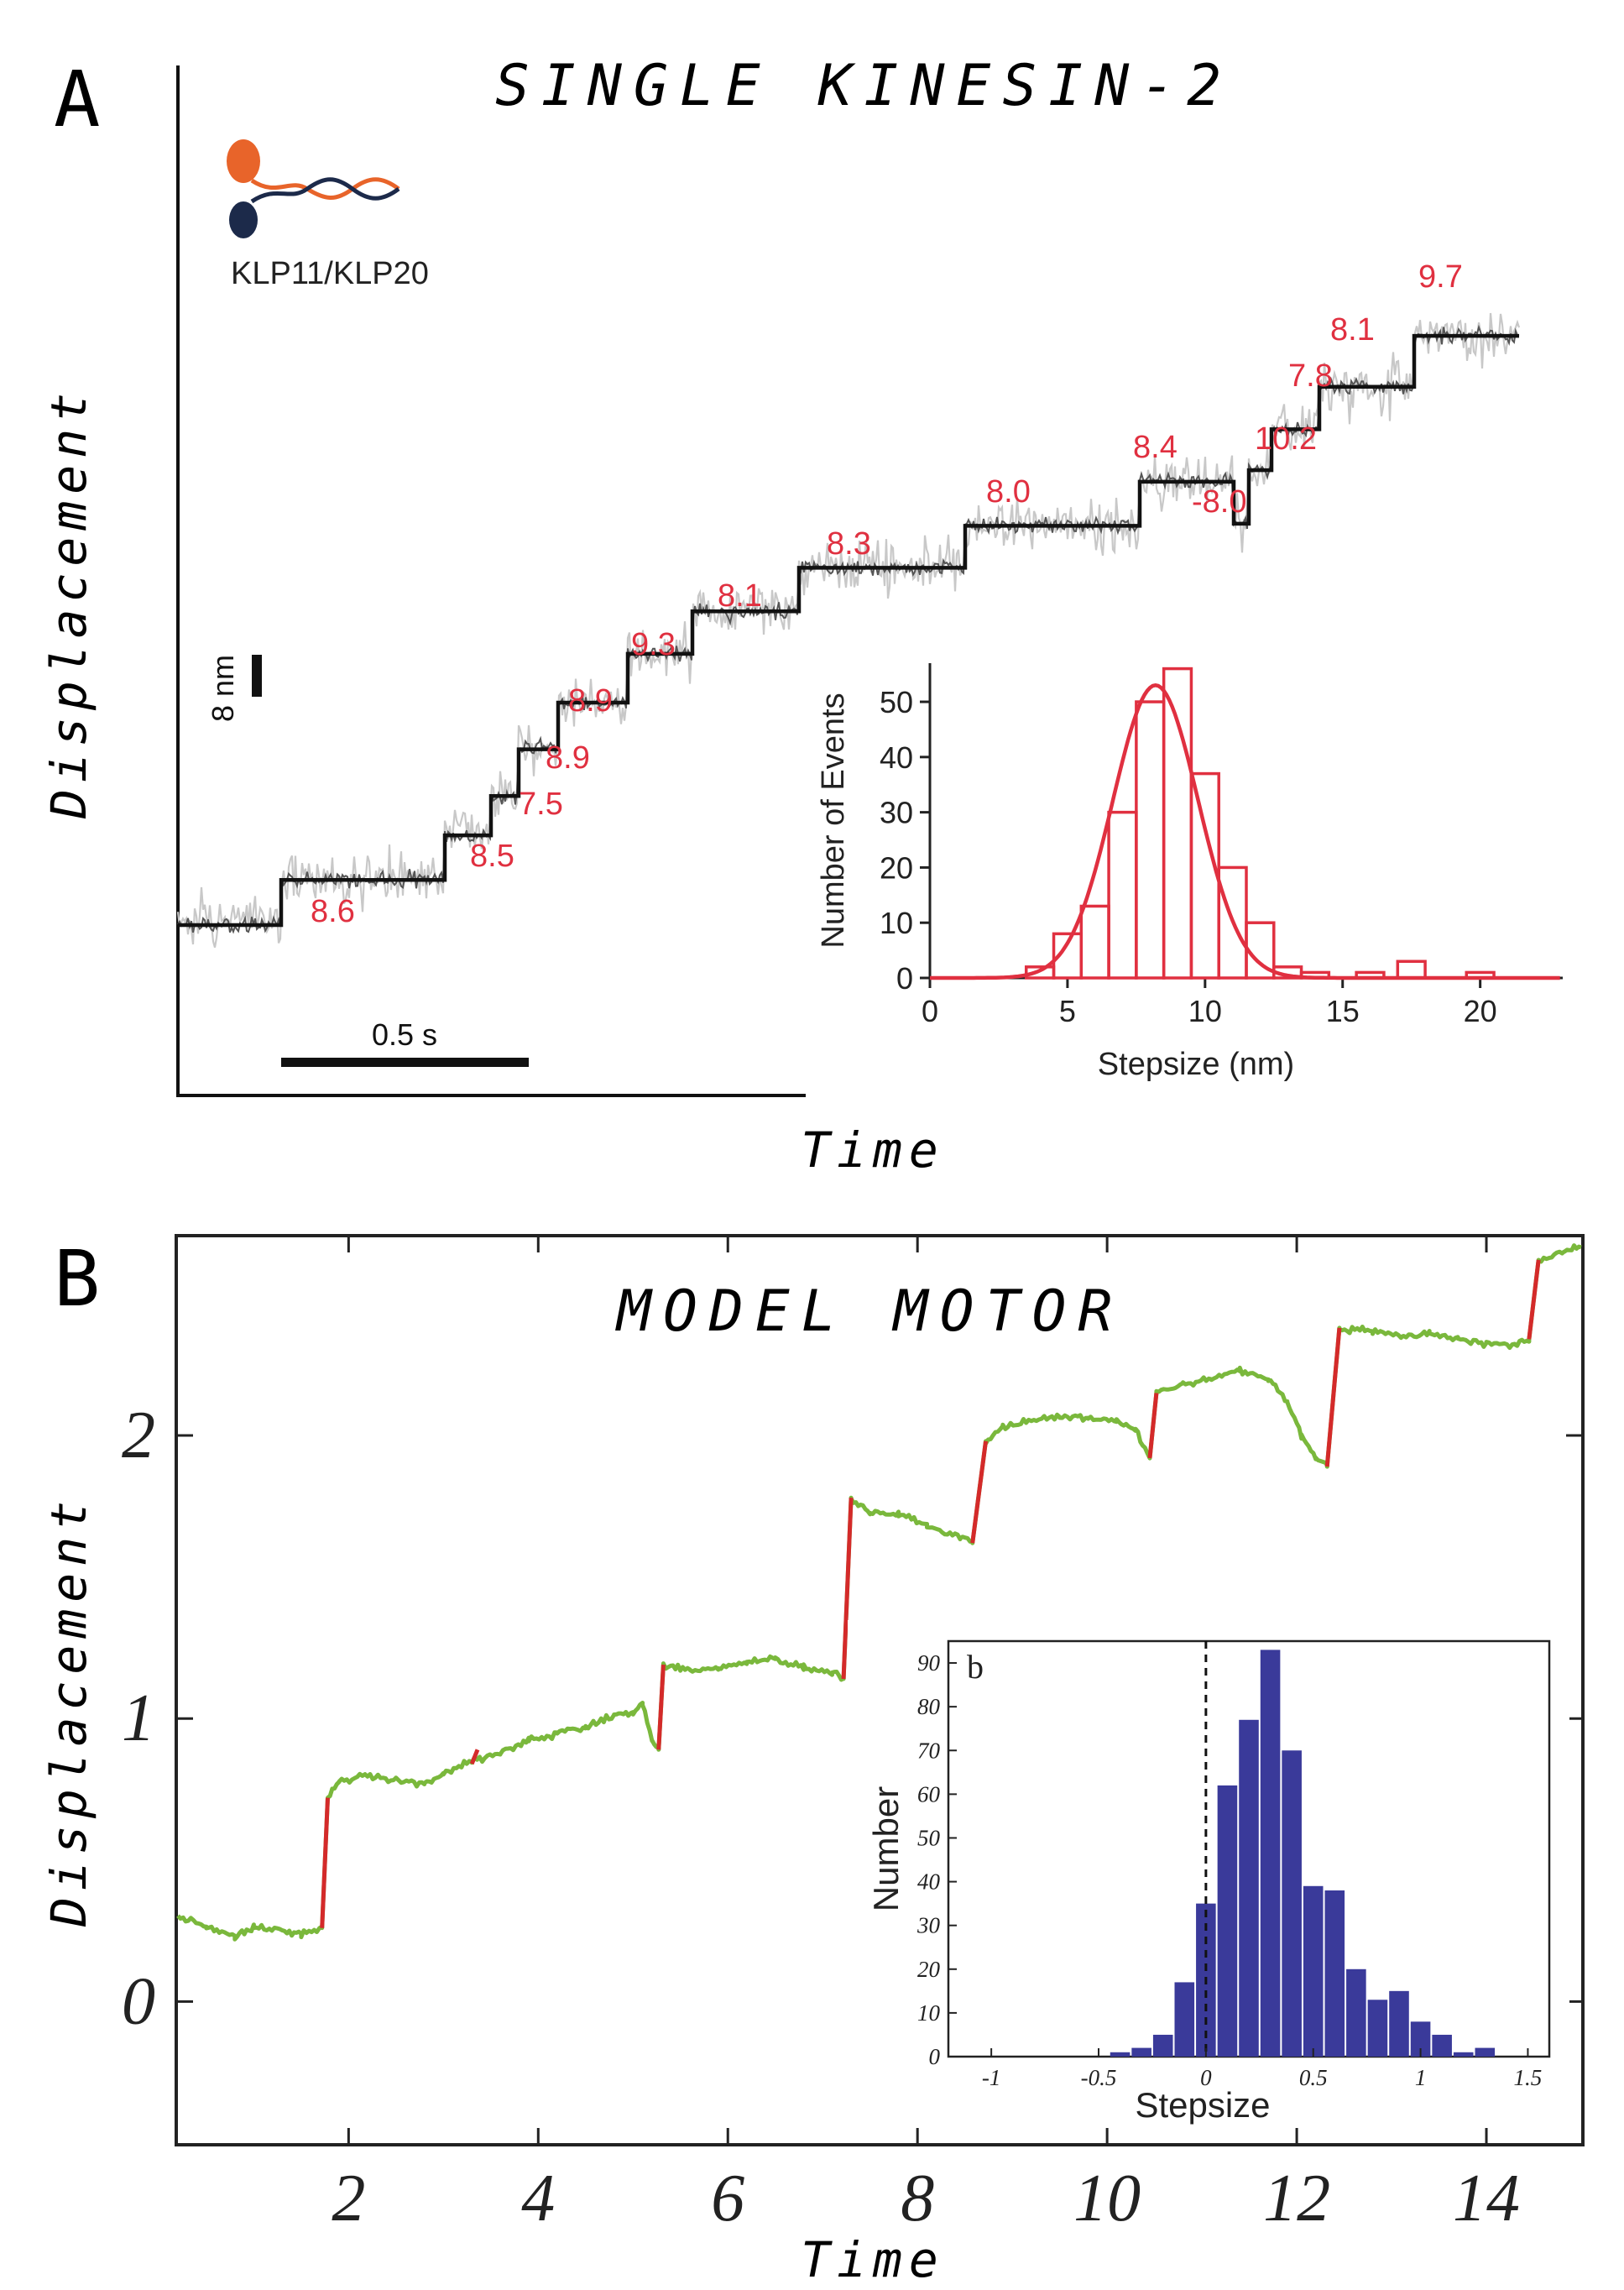  What do you see at coordinates (243, 161) in the screenshot?
I see `orange-head-icon` at bounding box center [243, 161].